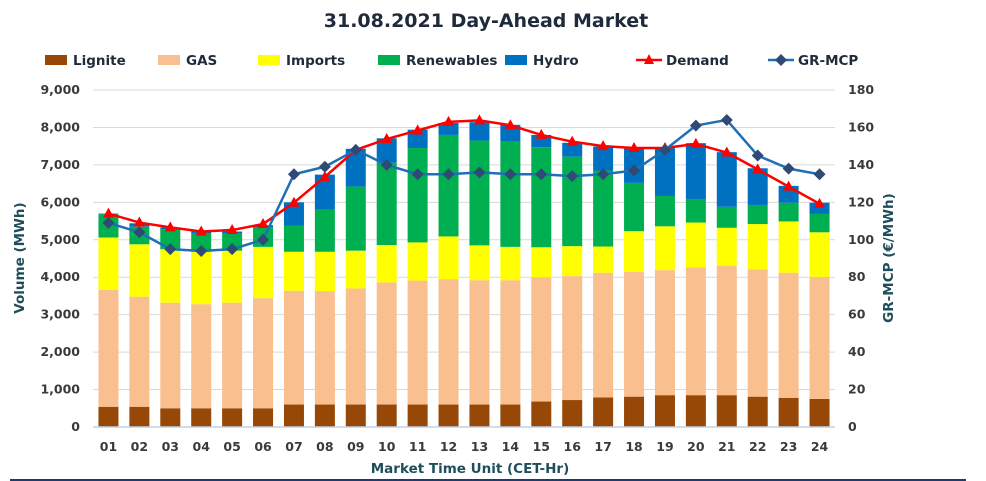 The image size is (986, 481). I want to click on y-right-tick-label: 160, so click(861, 126).